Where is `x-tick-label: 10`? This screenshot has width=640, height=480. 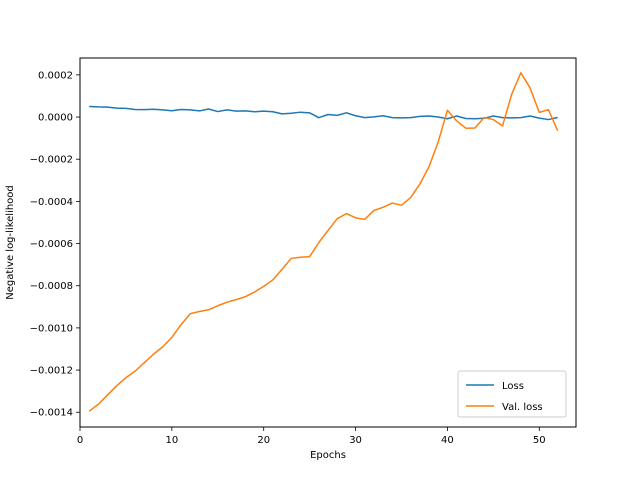 x-tick-label: 10 is located at coordinates (171, 440).